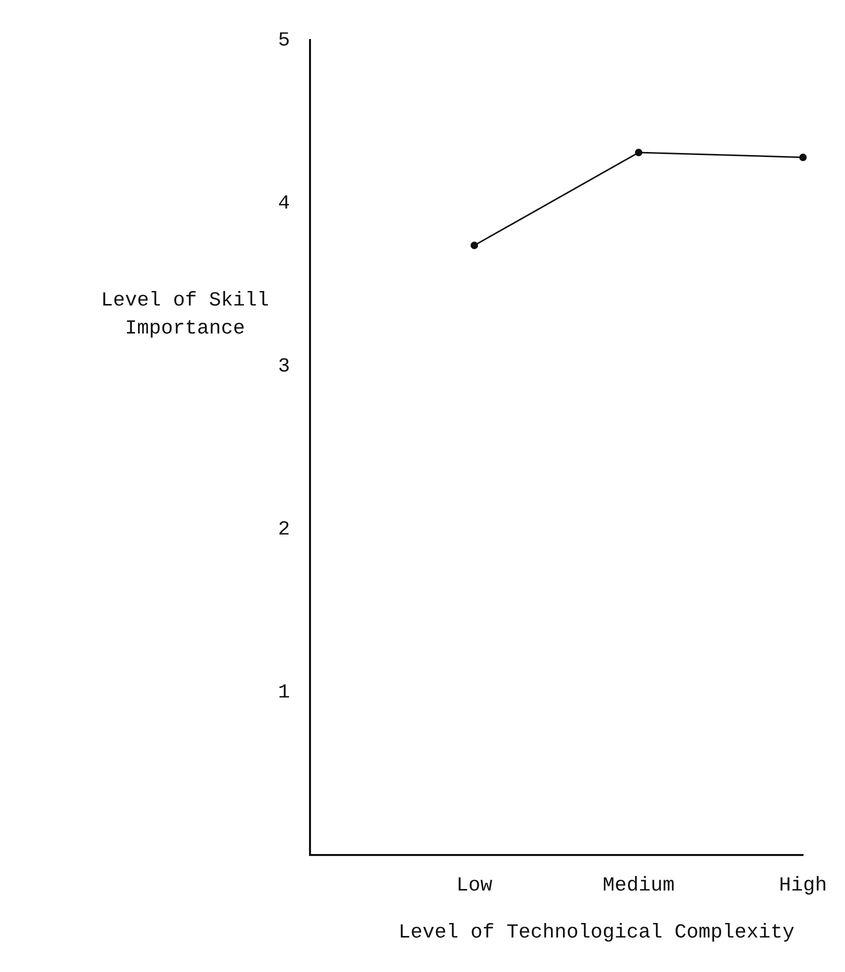  What do you see at coordinates (803, 886) in the screenshot?
I see `x-tick-label: High` at bounding box center [803, 886].